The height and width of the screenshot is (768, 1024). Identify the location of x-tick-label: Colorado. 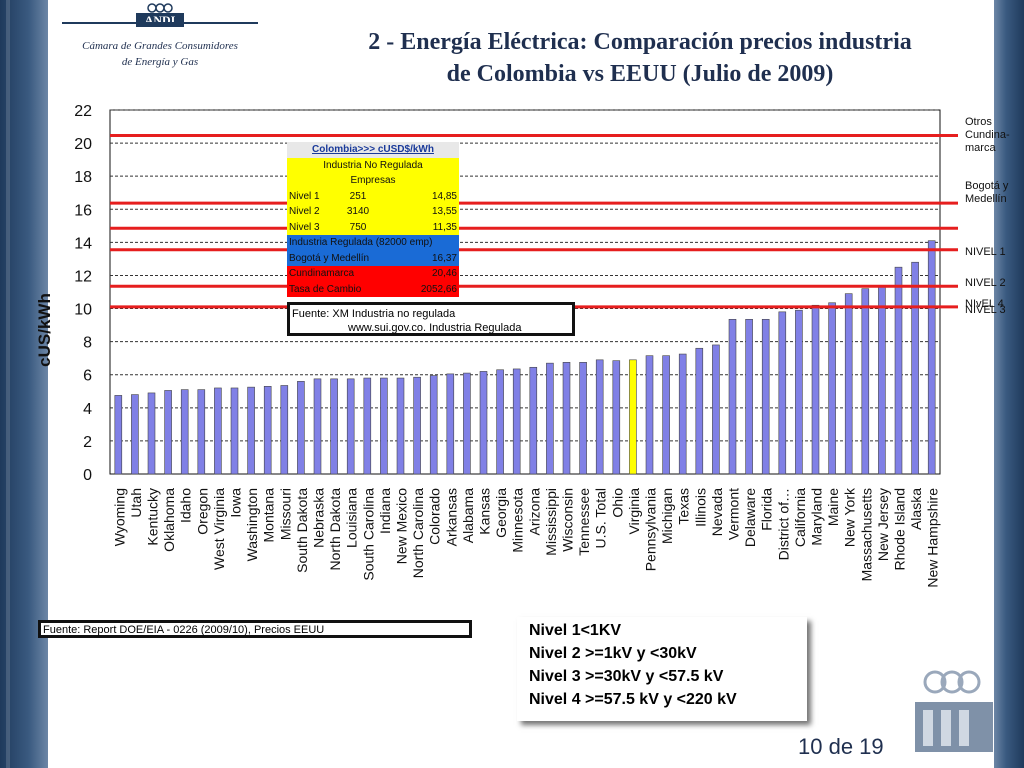
(435, 516).